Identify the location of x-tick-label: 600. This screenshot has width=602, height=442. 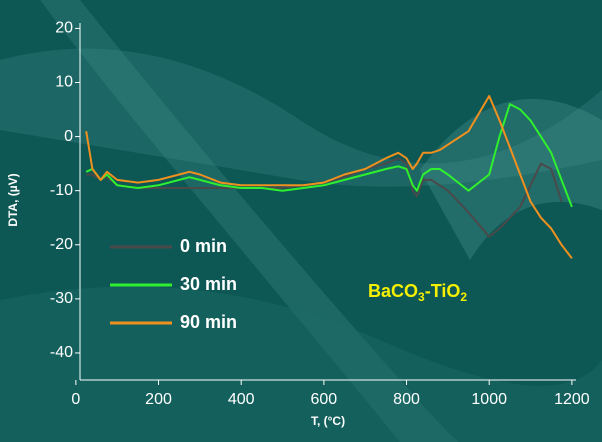
(324, 399).